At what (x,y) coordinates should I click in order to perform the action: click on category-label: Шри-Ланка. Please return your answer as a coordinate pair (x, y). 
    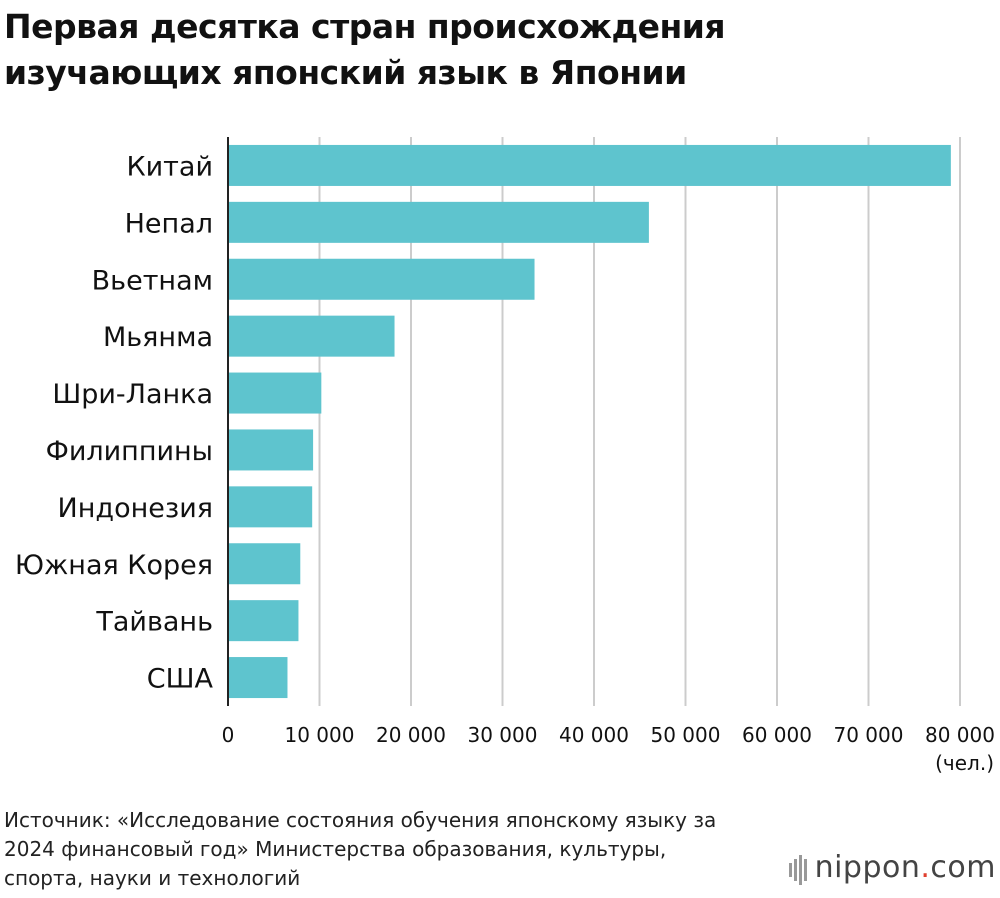
    Looking at the image, I should click on (132, 394).